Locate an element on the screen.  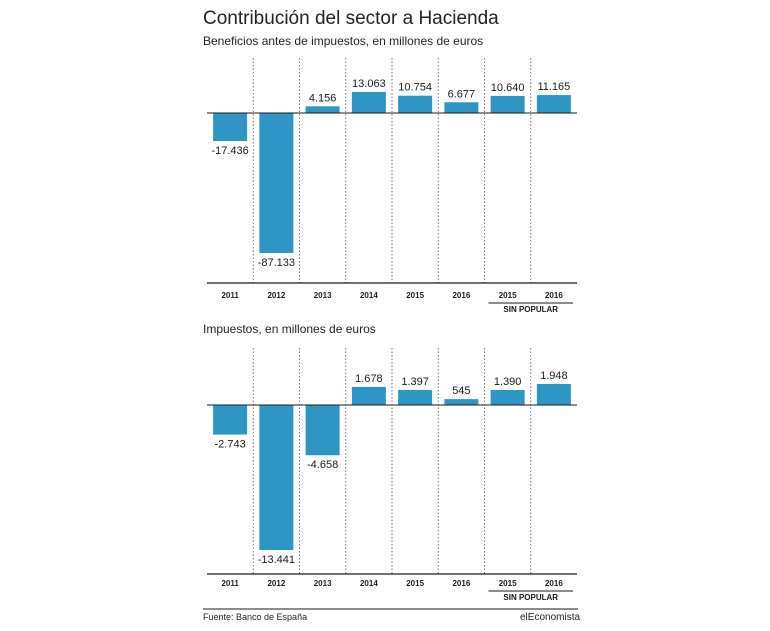
data-label: -2.743 is located at coordinates (230, 445).